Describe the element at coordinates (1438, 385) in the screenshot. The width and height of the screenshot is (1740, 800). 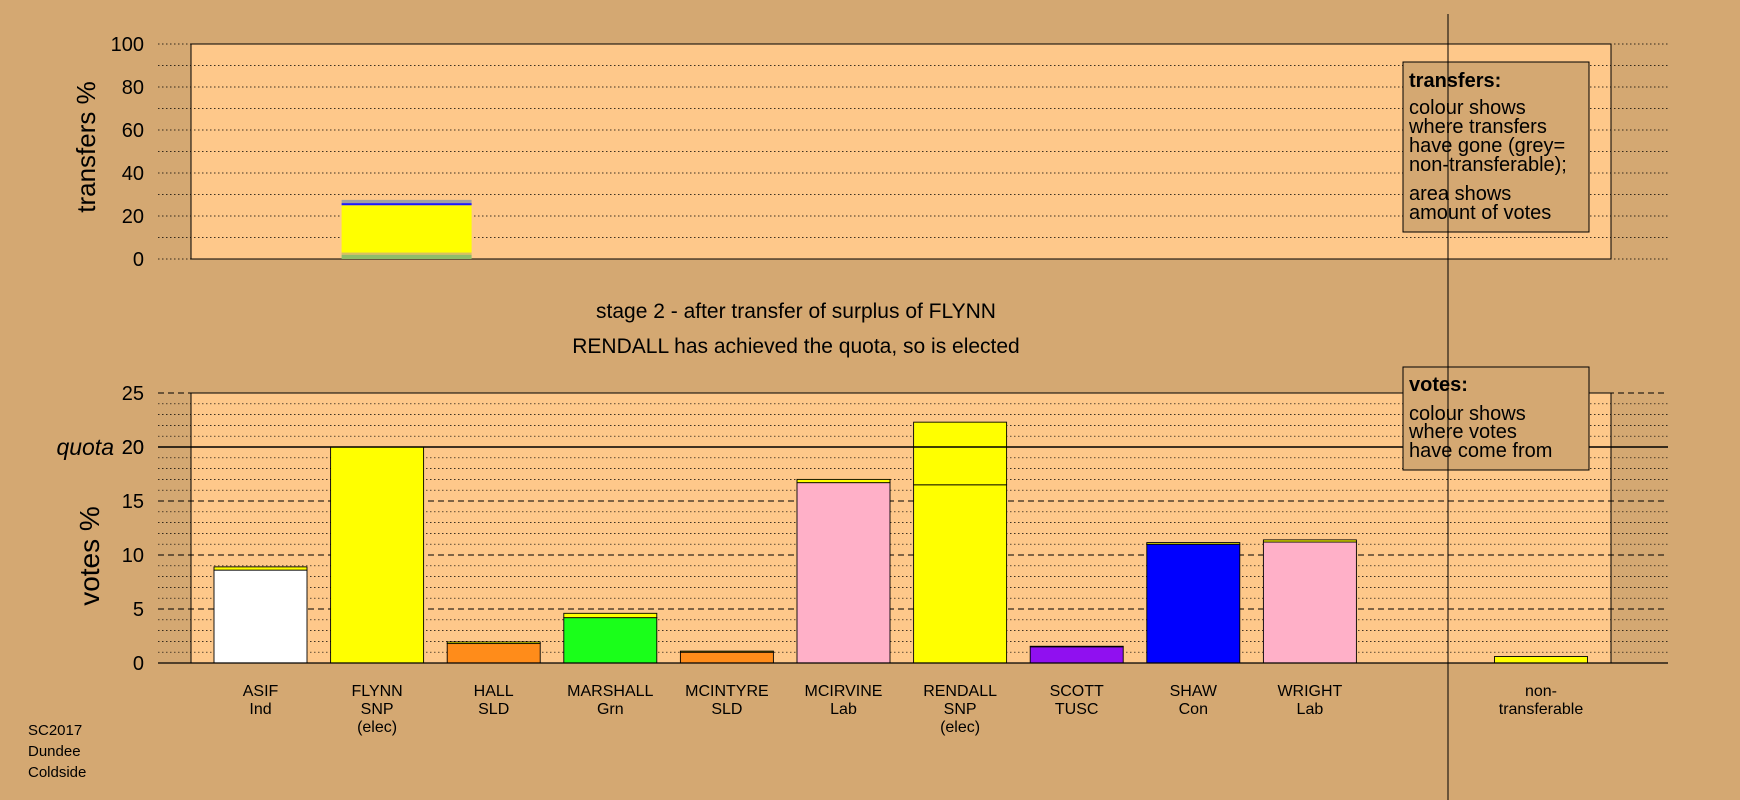
I see `votes-legend-title: votes:` at that location.